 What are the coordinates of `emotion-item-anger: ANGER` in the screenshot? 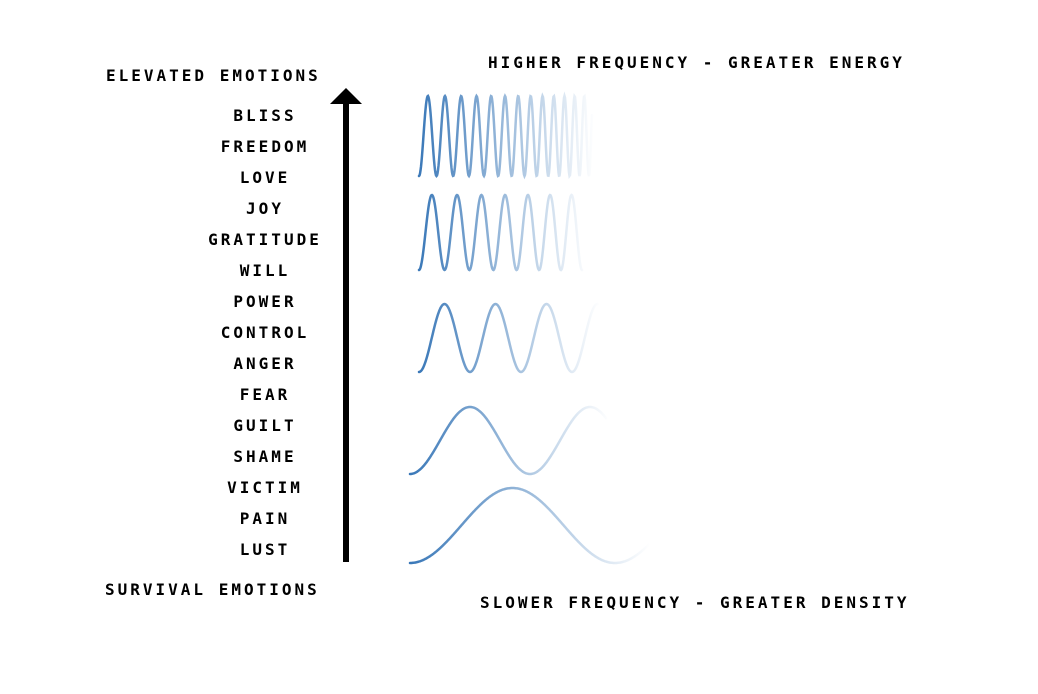 It's located at (265, 363).